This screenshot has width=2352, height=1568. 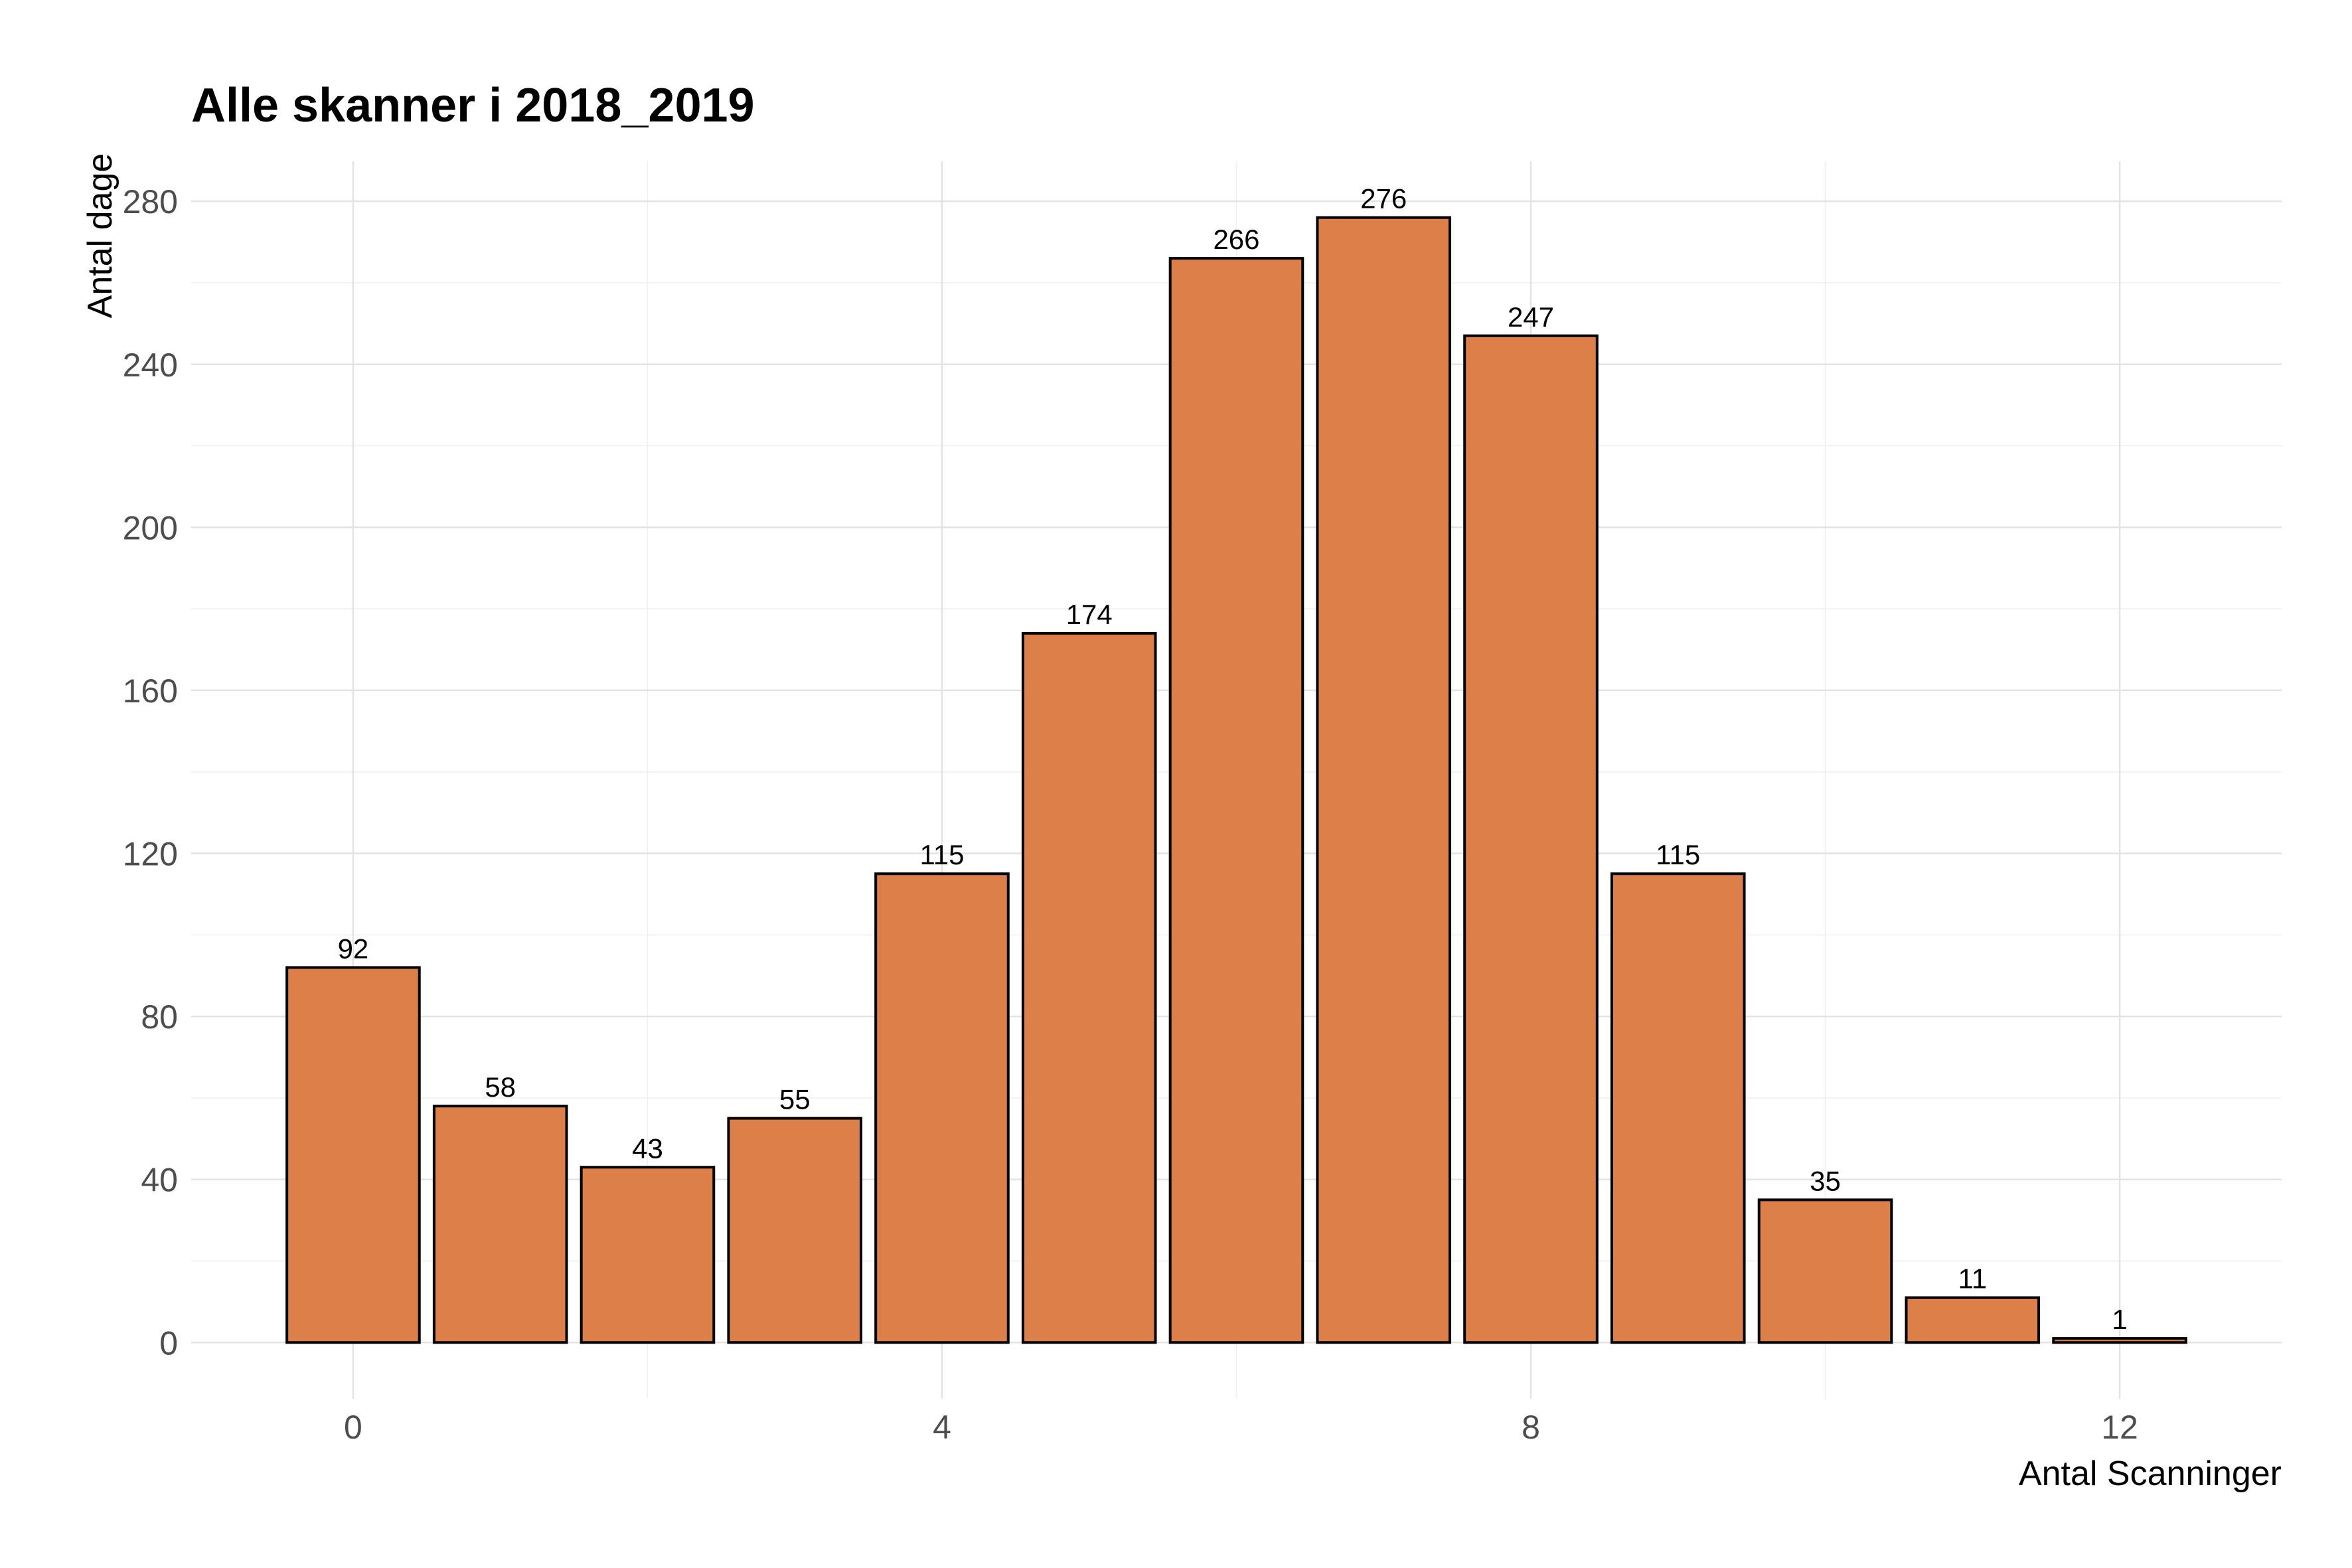 I want to click on bar-value-label-8: 247, so click(x=1531, y=317).